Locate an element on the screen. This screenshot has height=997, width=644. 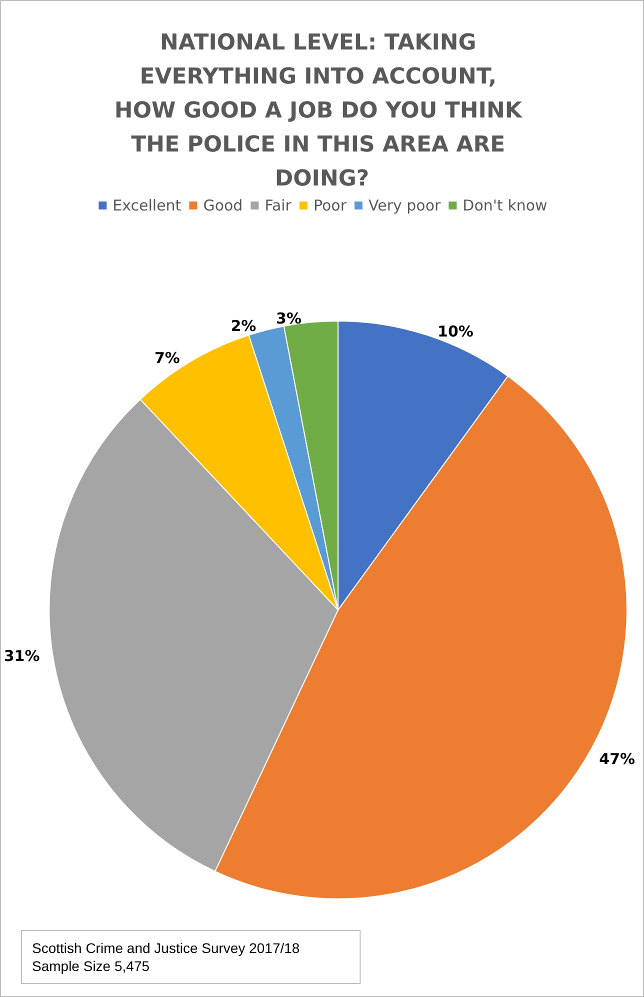
text: Scottish Crime and Justice Survey 2017/18 is located at coordinates (166, 948).